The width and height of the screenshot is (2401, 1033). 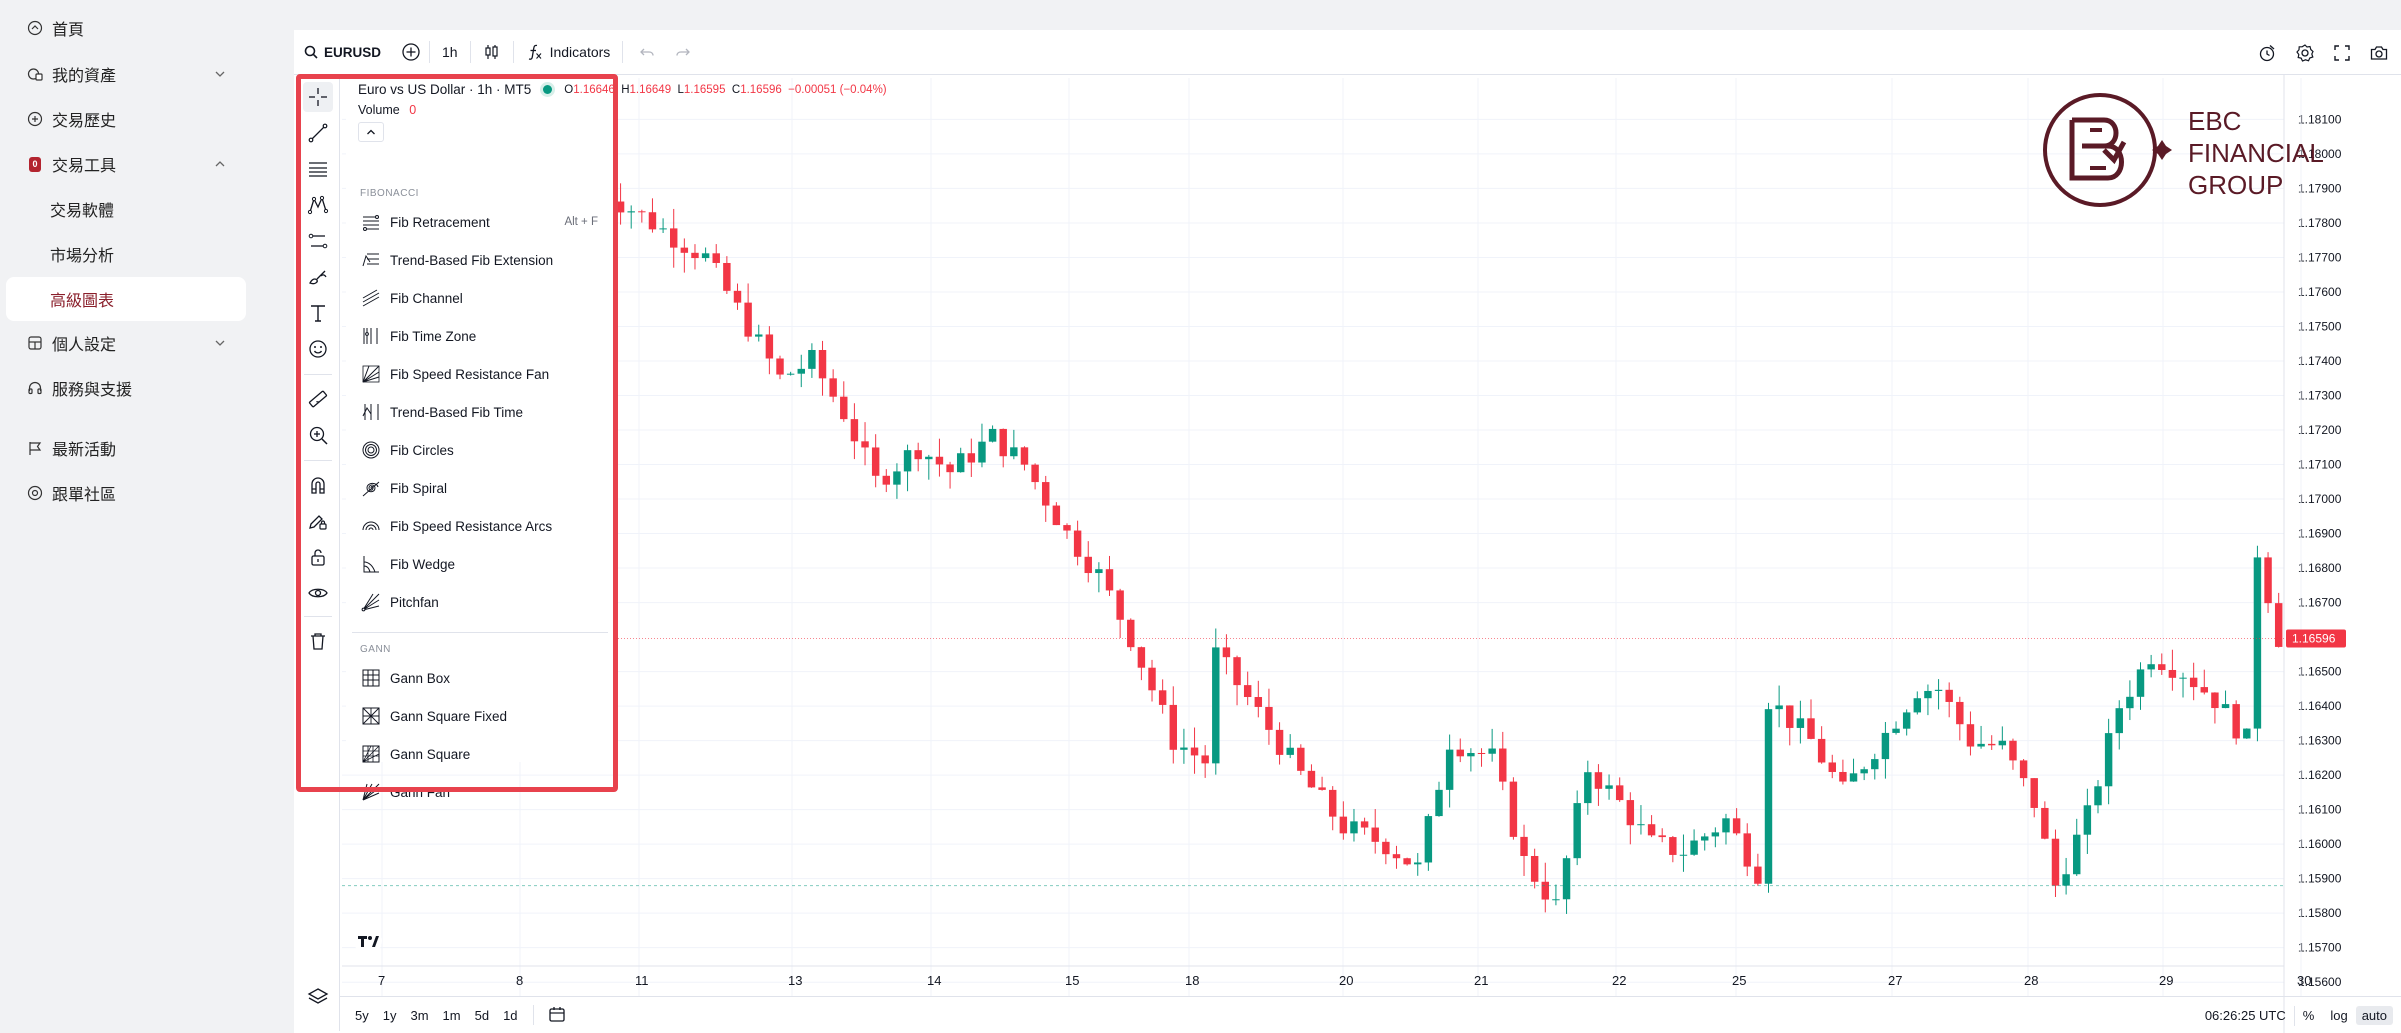 What do you see at coordinates (480, 602) in the screenshot?
I see `menu-item-pitchfan: Pitchfan` at bounding box center [480, 602].